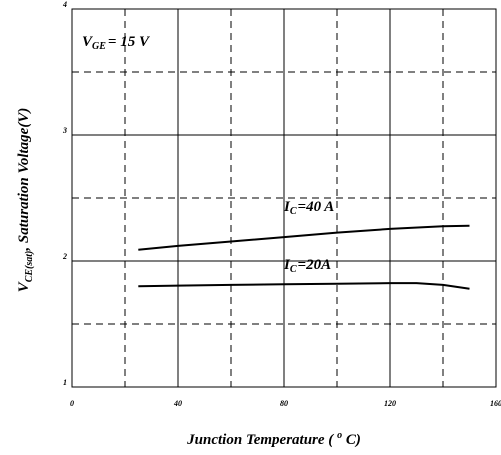 The image size is (501, 455). What do you see at coordinates (273, 439) in the screenshot?
I see `x-axis-title: Junction Temperature ( o C)` at bounding box center [273, 439].